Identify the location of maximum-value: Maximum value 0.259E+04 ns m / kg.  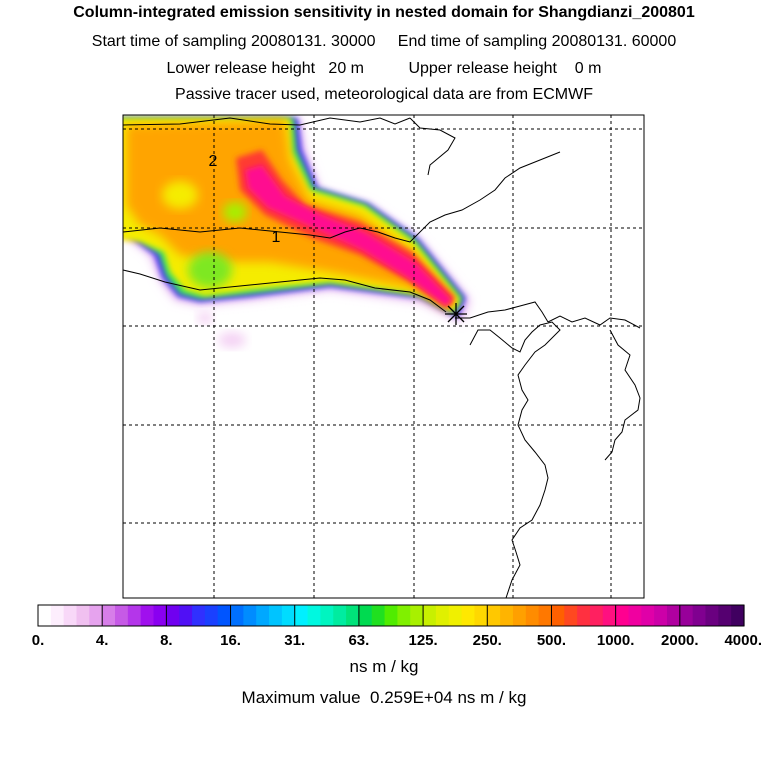
(384, 697).